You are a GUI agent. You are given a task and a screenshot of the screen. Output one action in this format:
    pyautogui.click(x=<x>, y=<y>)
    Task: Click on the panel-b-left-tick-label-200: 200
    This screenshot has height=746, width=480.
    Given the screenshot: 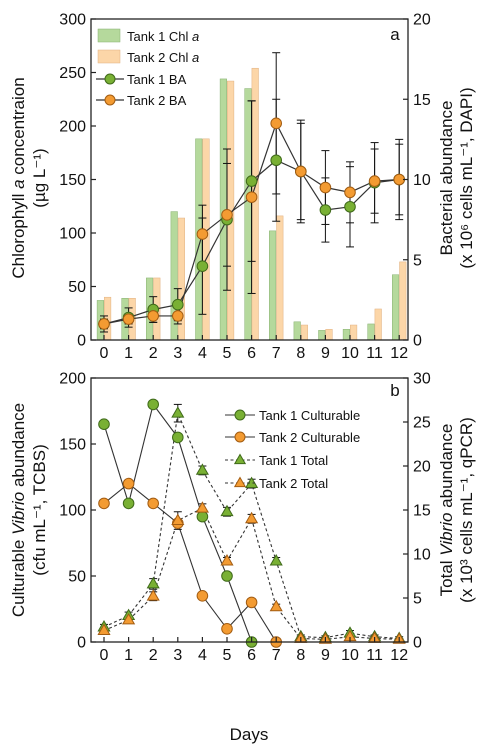 What is the action you would take?
    pyautogui.click(x=72, y=379)
    